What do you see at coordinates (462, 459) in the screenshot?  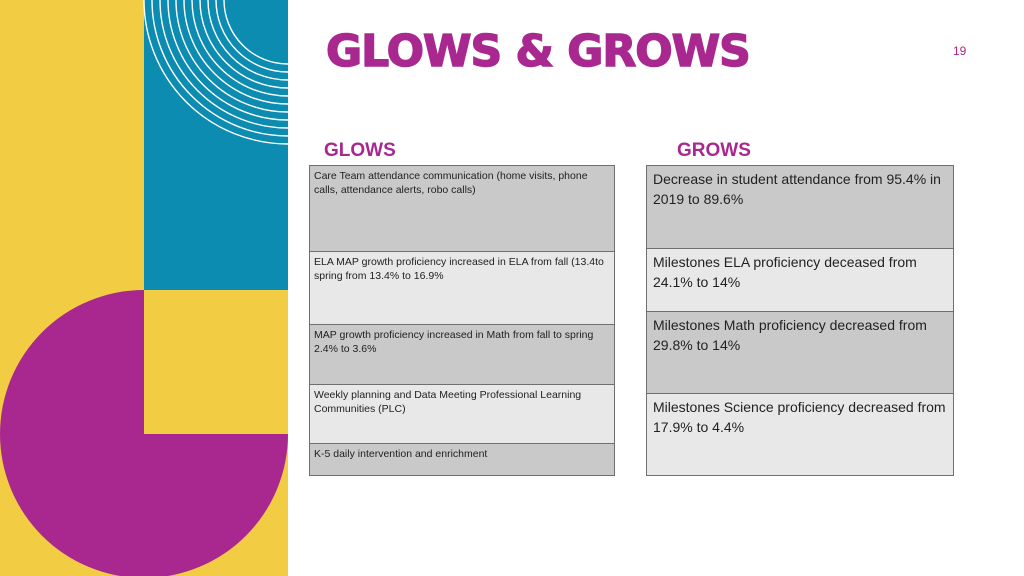 I see `glows-item: K-5 daily intervention and enrichment` at bounding box center [462, 459].